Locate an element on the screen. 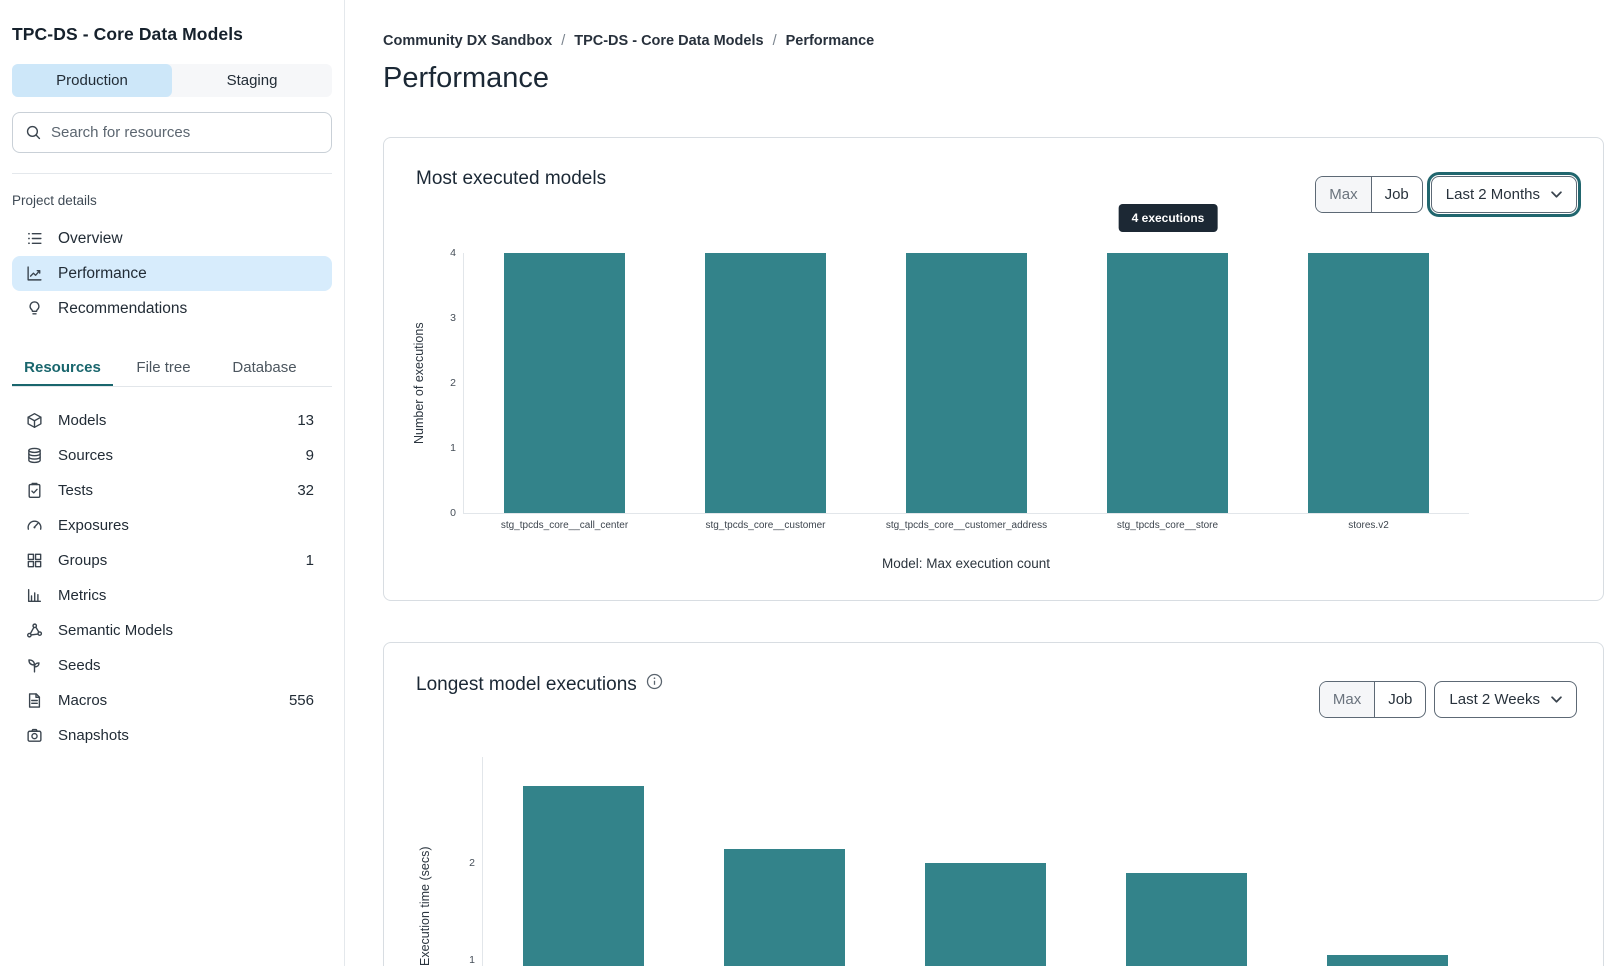 The image size is (1621, 966). sidebar-item-recommendations: Recommendations is located at coordinates (172, 308).